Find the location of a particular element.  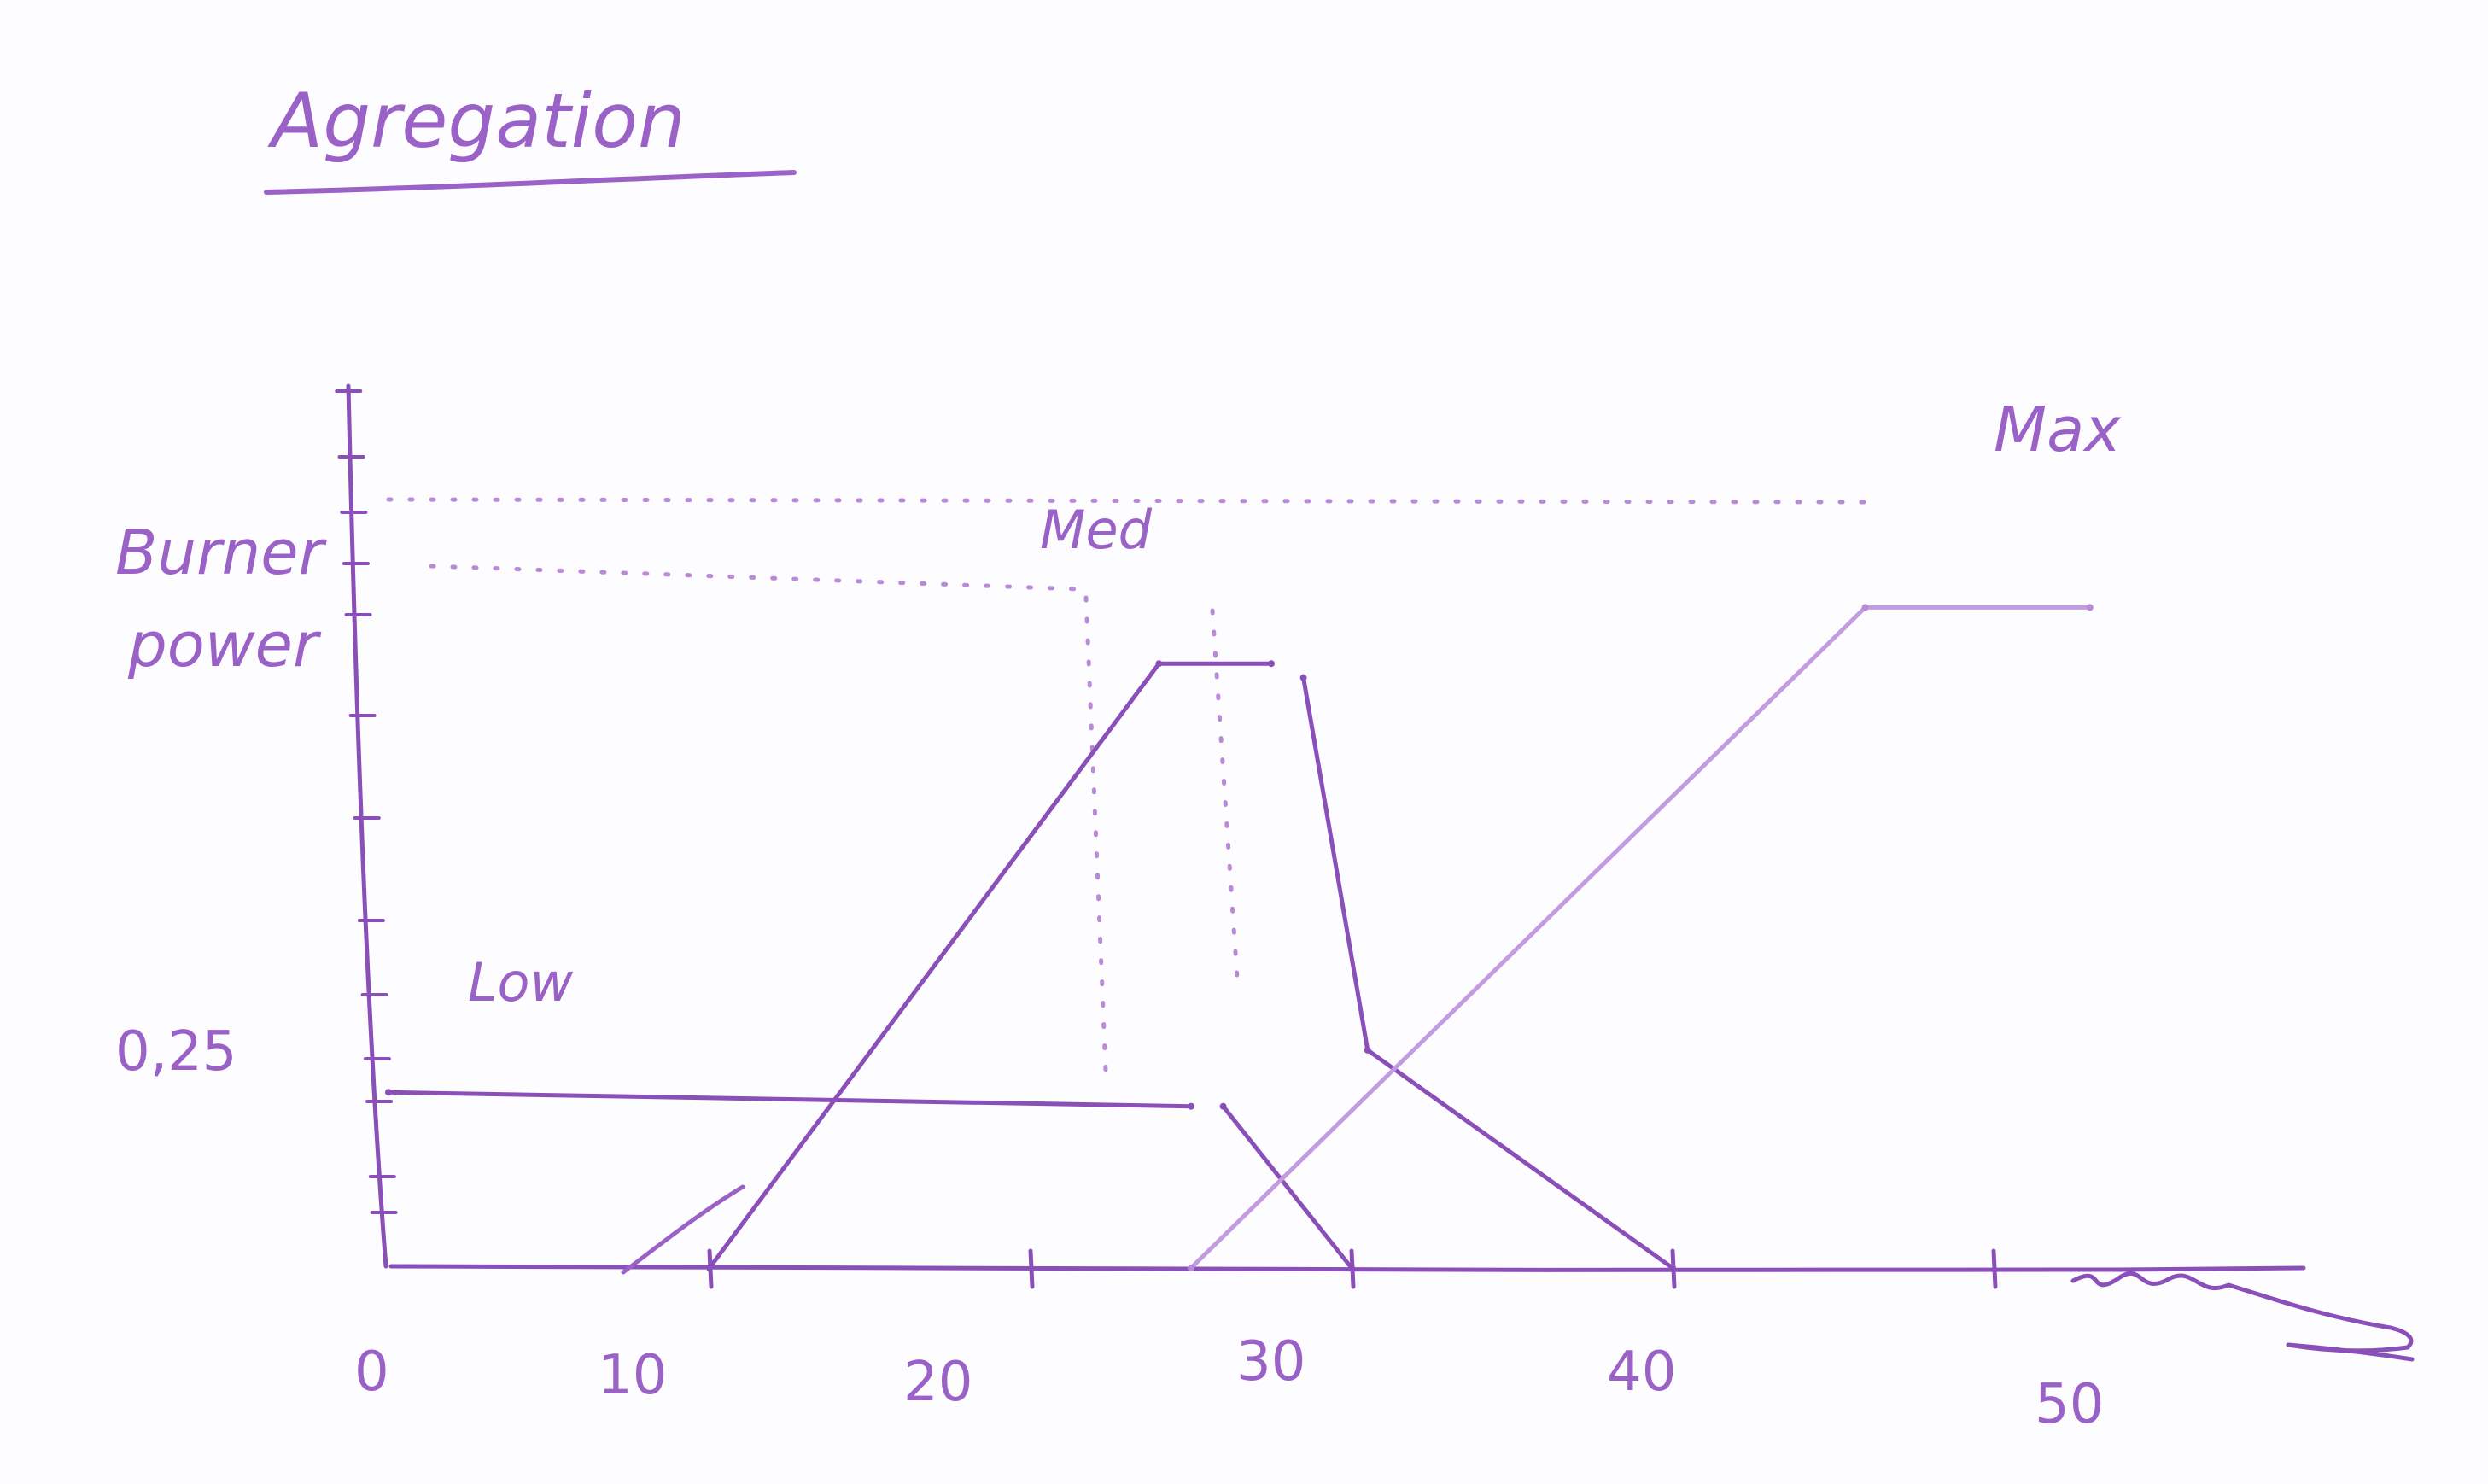

dotted-line-med-drop is located at coordinates (1095, 834).